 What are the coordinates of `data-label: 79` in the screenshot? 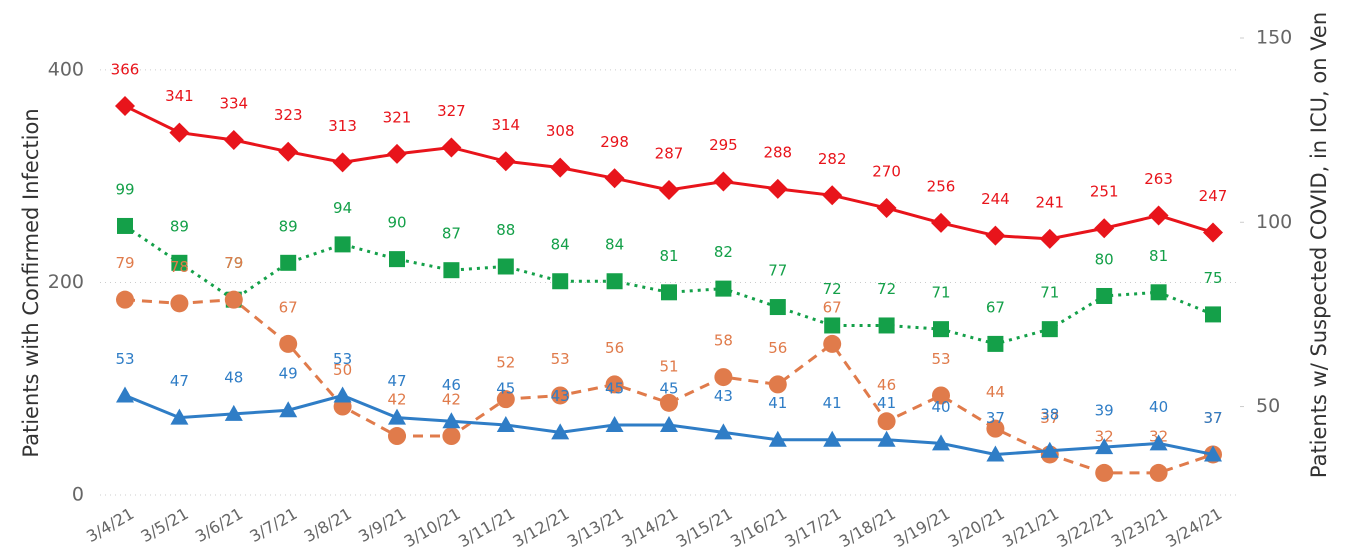 It's located at (233, 263).